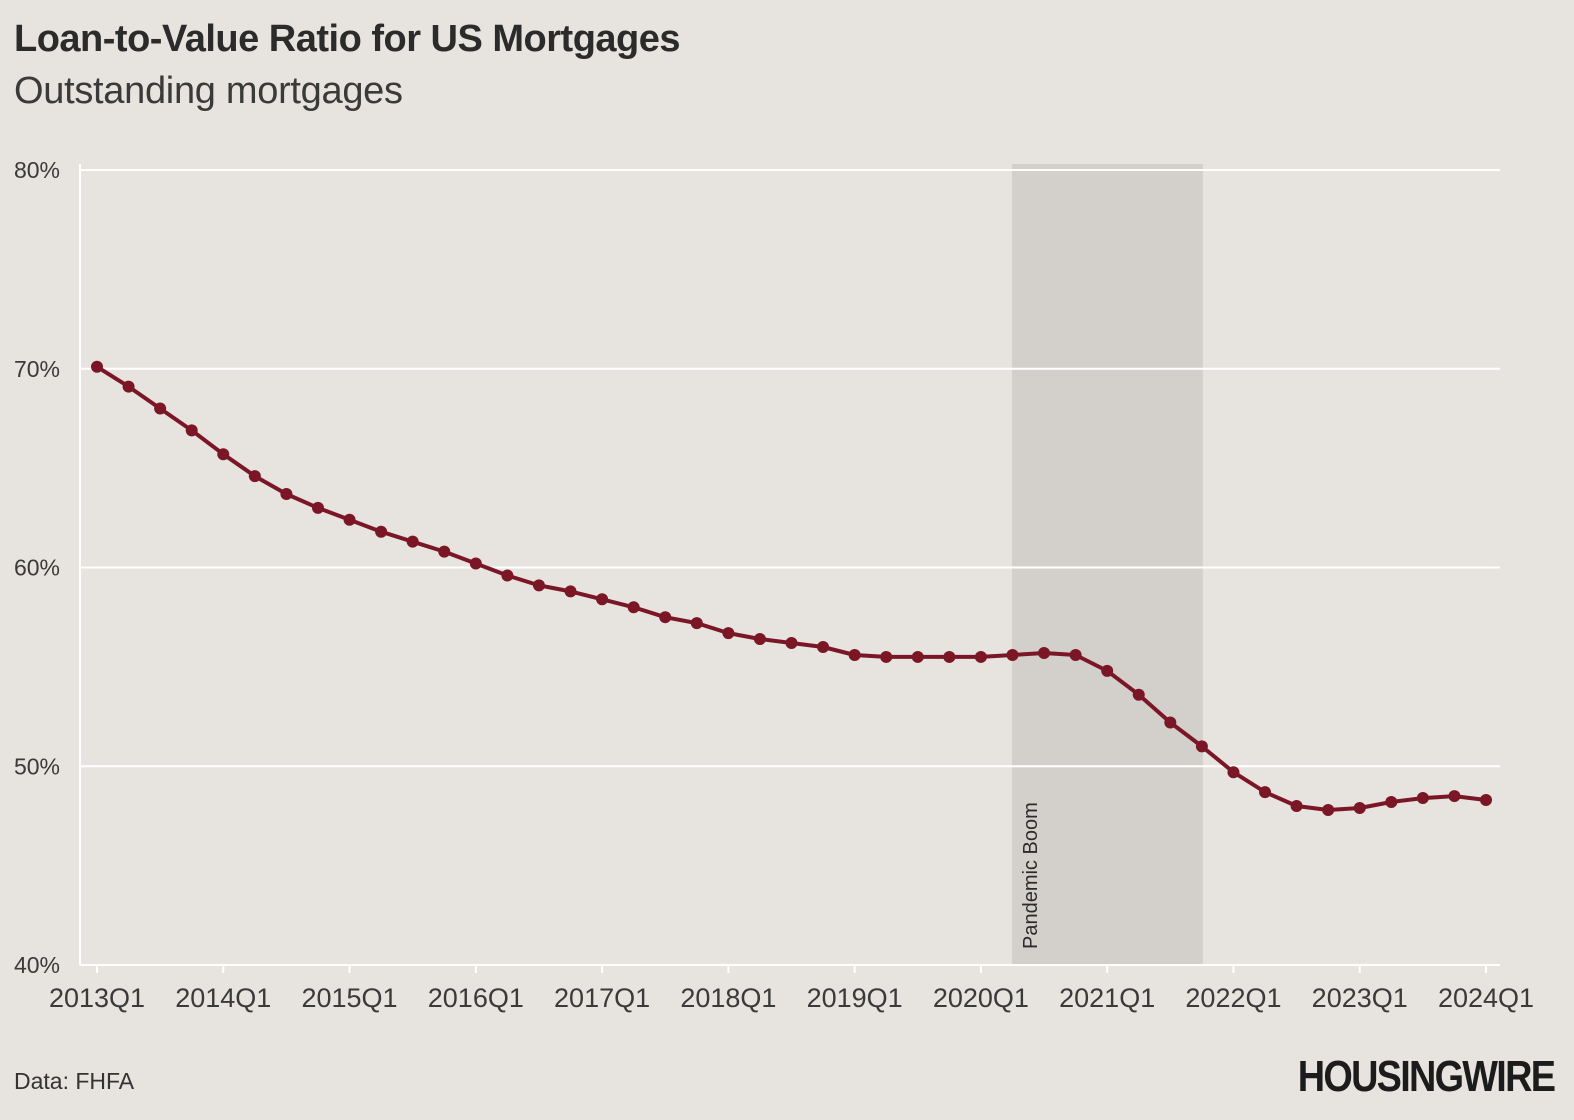  I want to click on x-tick-label: 2014Q1, so click(223, 998).